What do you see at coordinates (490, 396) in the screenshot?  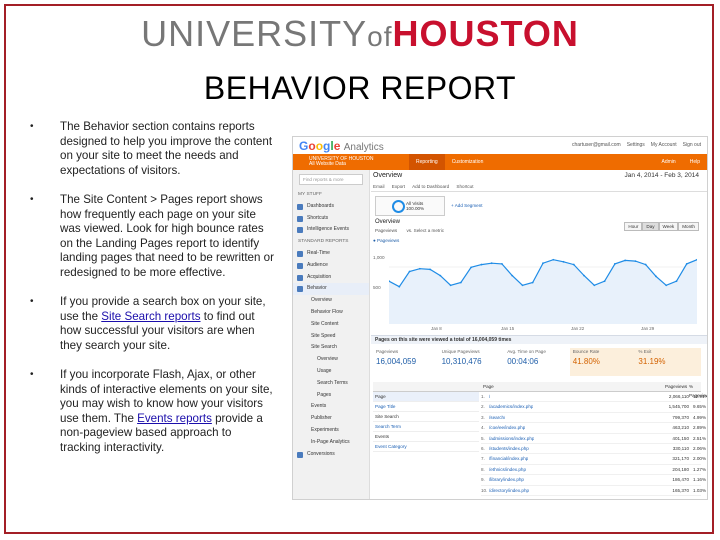 I see `row-page-link: /` at bounding box center [490, 396].